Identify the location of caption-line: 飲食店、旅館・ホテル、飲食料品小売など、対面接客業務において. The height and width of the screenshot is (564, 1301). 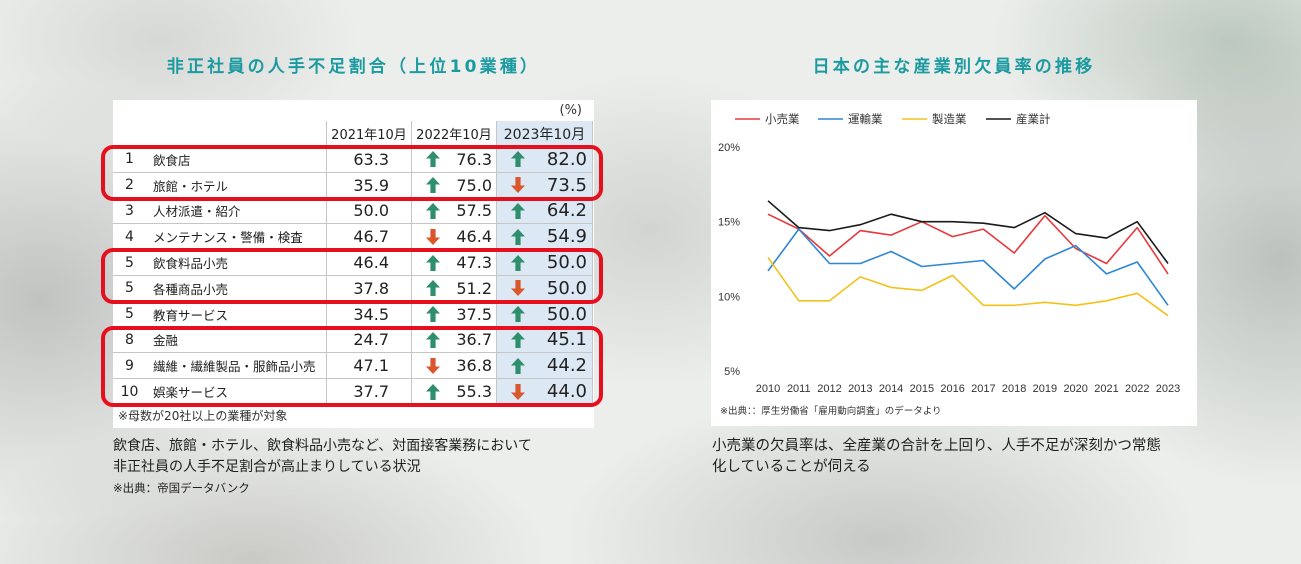
(322, 446).